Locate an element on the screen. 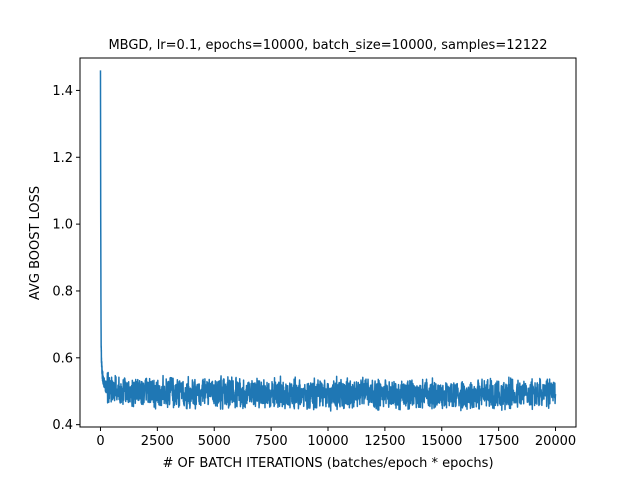 The width and height of the screenshot is (640, 480). x-tick-label: 5000 is located at coordinates (214, 441).